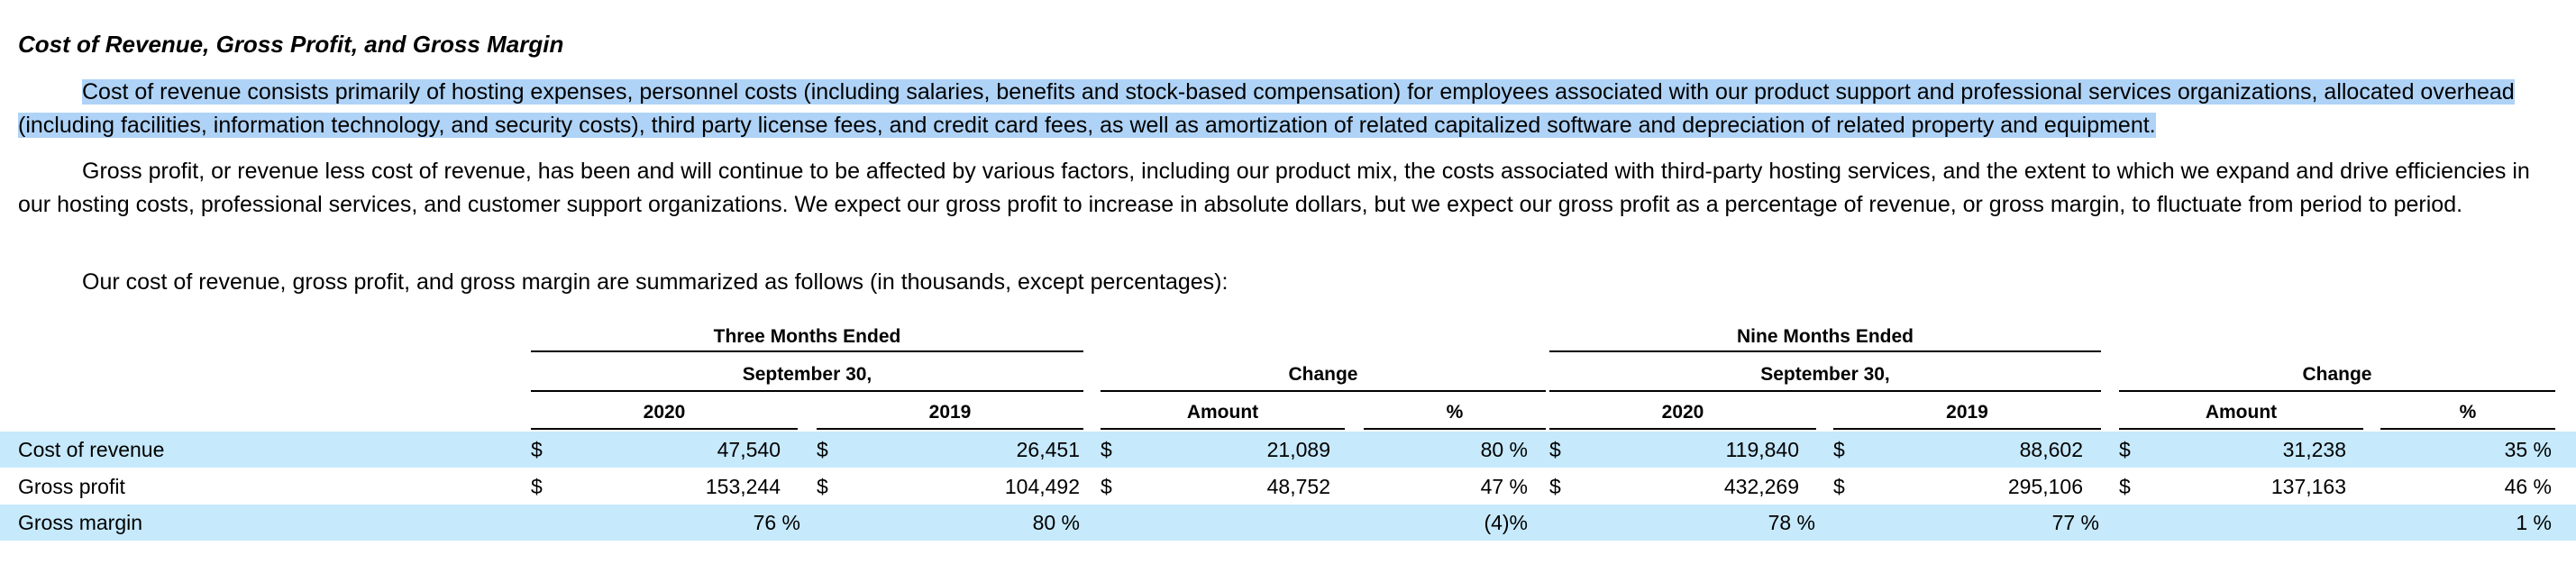 This screenshot has width=2576, height=573. I want to click on table-cell: 295,106, so click(2045, 486).